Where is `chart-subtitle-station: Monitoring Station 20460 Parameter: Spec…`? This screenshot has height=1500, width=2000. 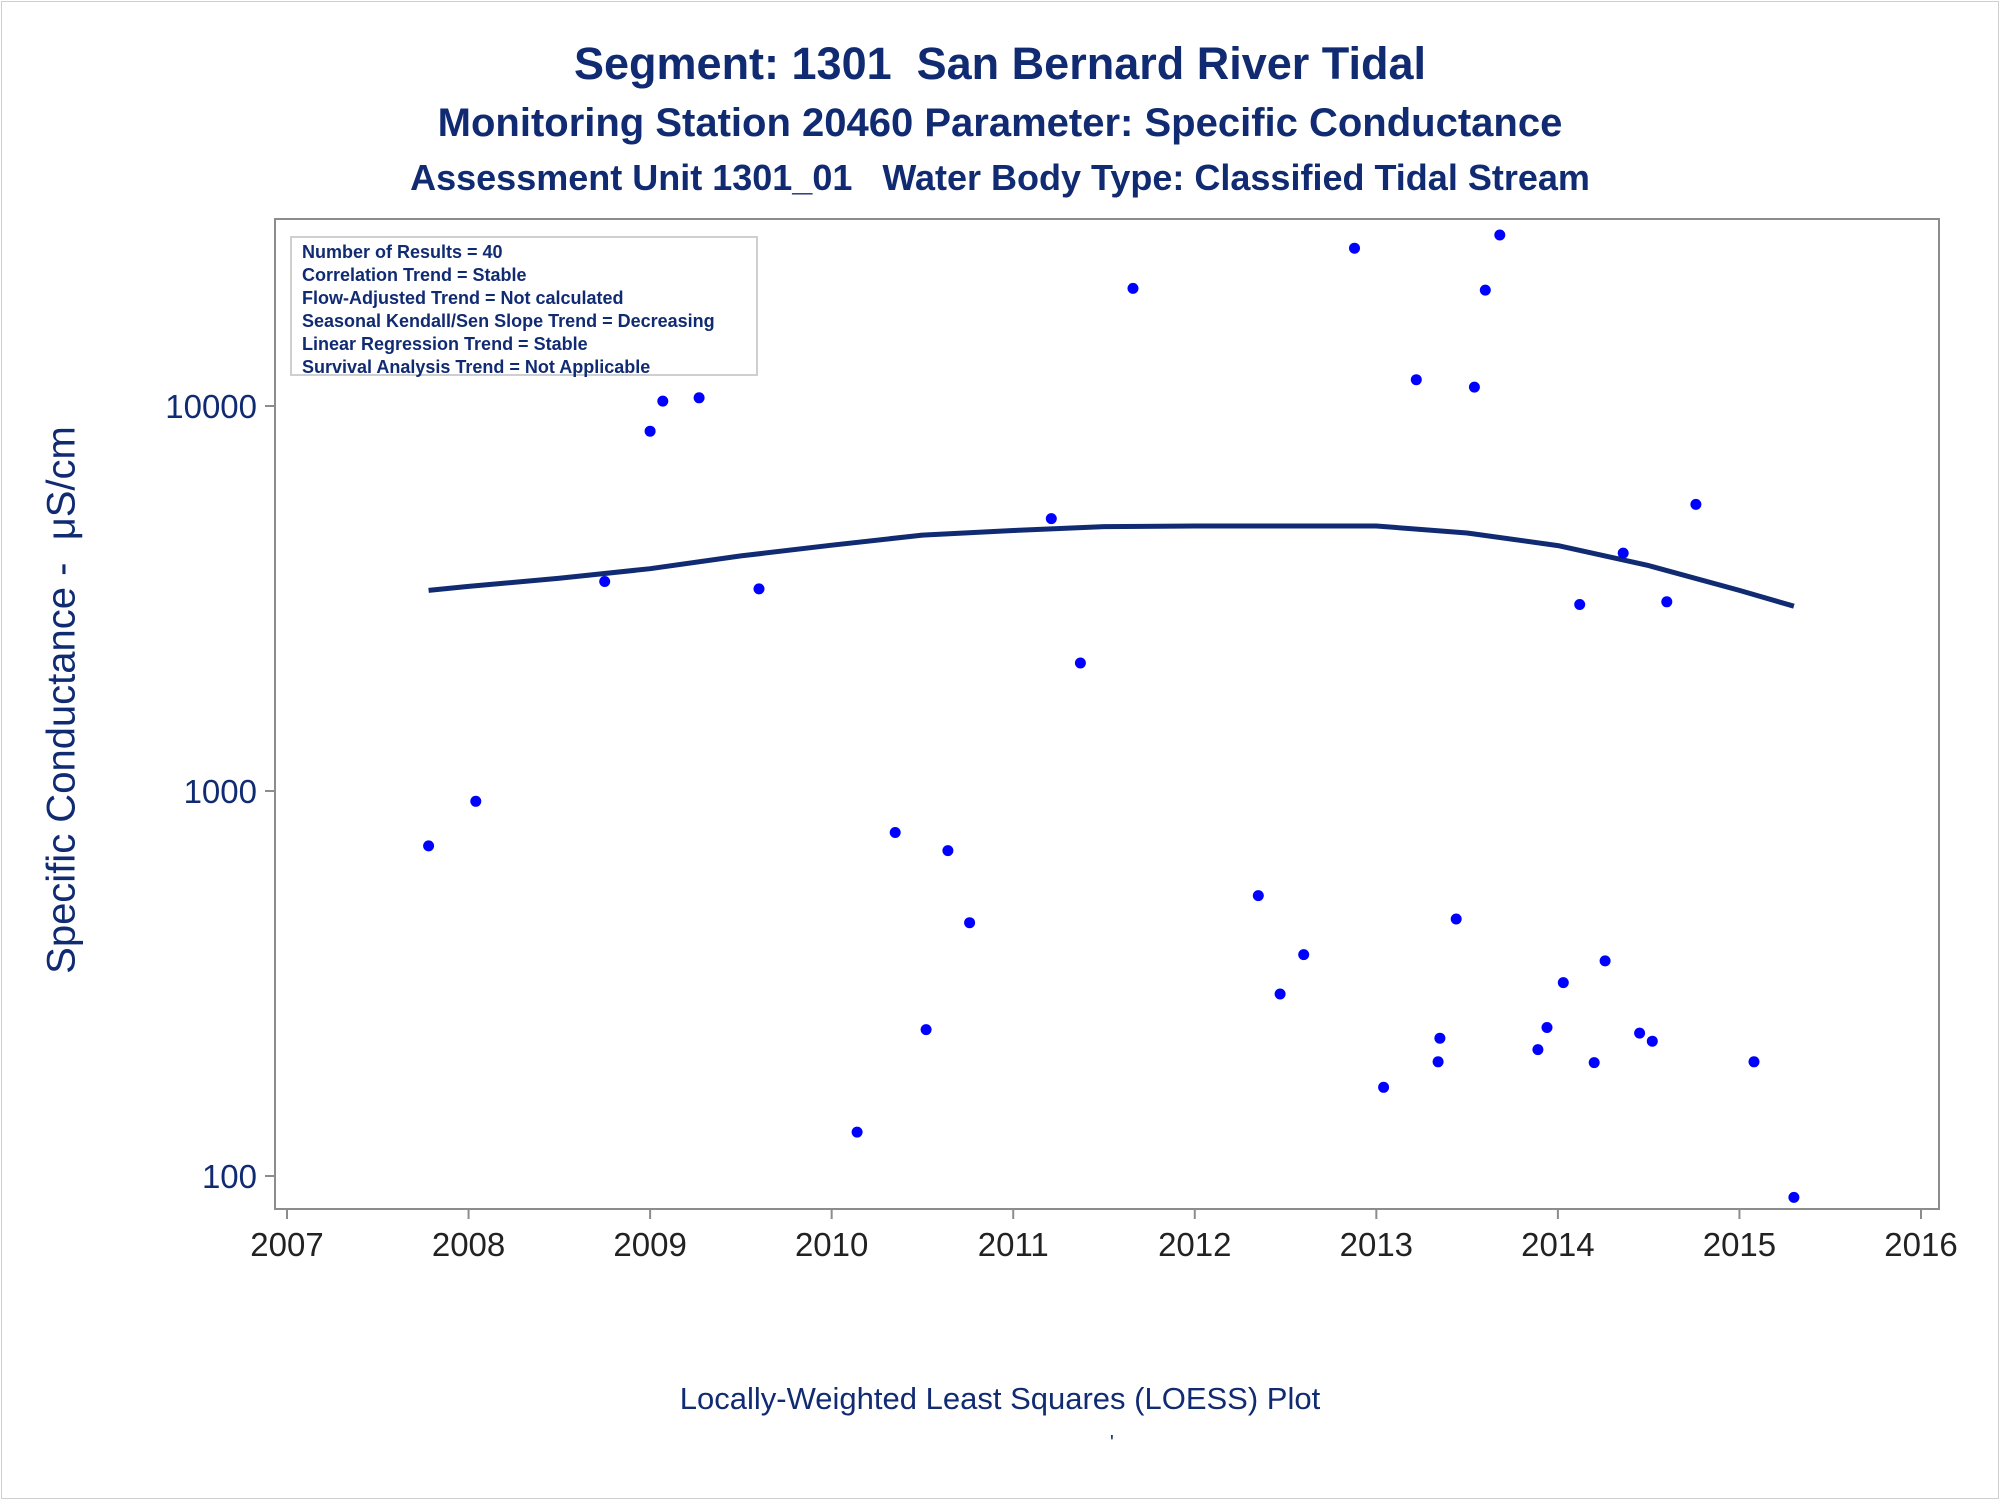 chart-subtitle-station: Monitoring Station 20460 Parameter: Spec… is located at coordinates (1000, 123).